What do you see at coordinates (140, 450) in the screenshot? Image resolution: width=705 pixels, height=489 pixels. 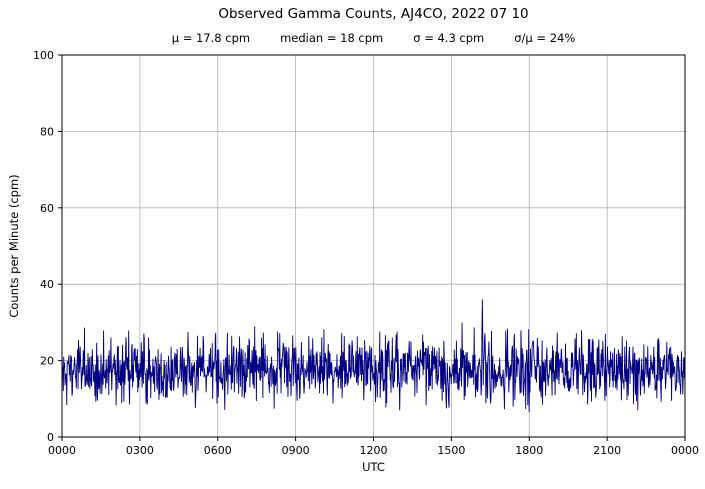 I see `x-tick-label: 0300` at bounding box center [140, 450].